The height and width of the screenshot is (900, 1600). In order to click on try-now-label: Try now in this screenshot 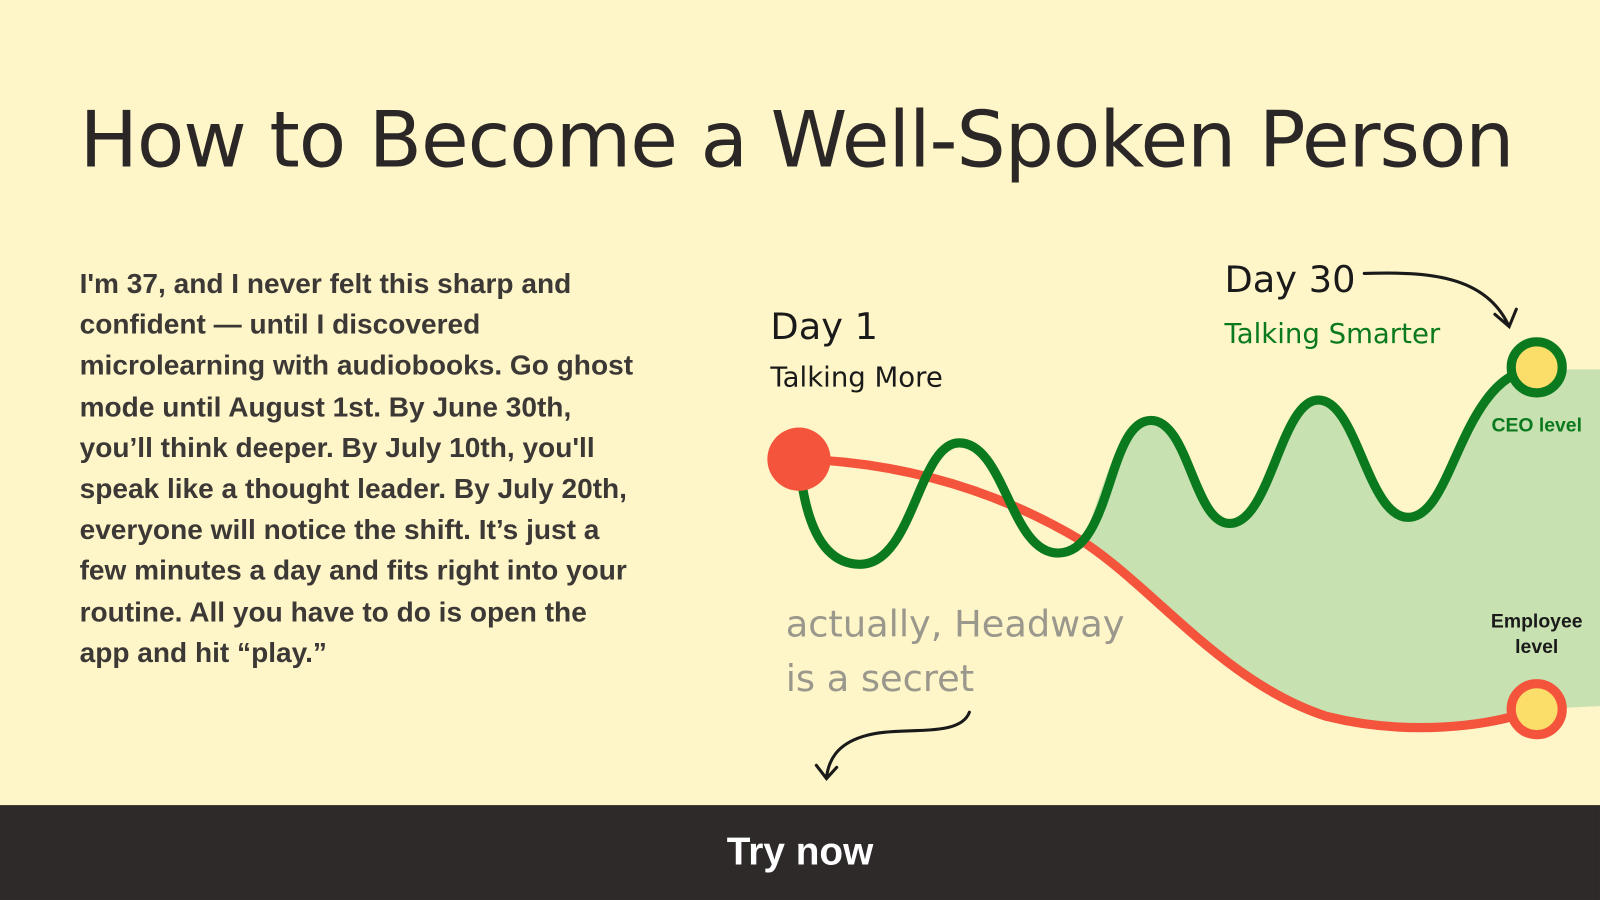, I will do `click(800, 852)`.